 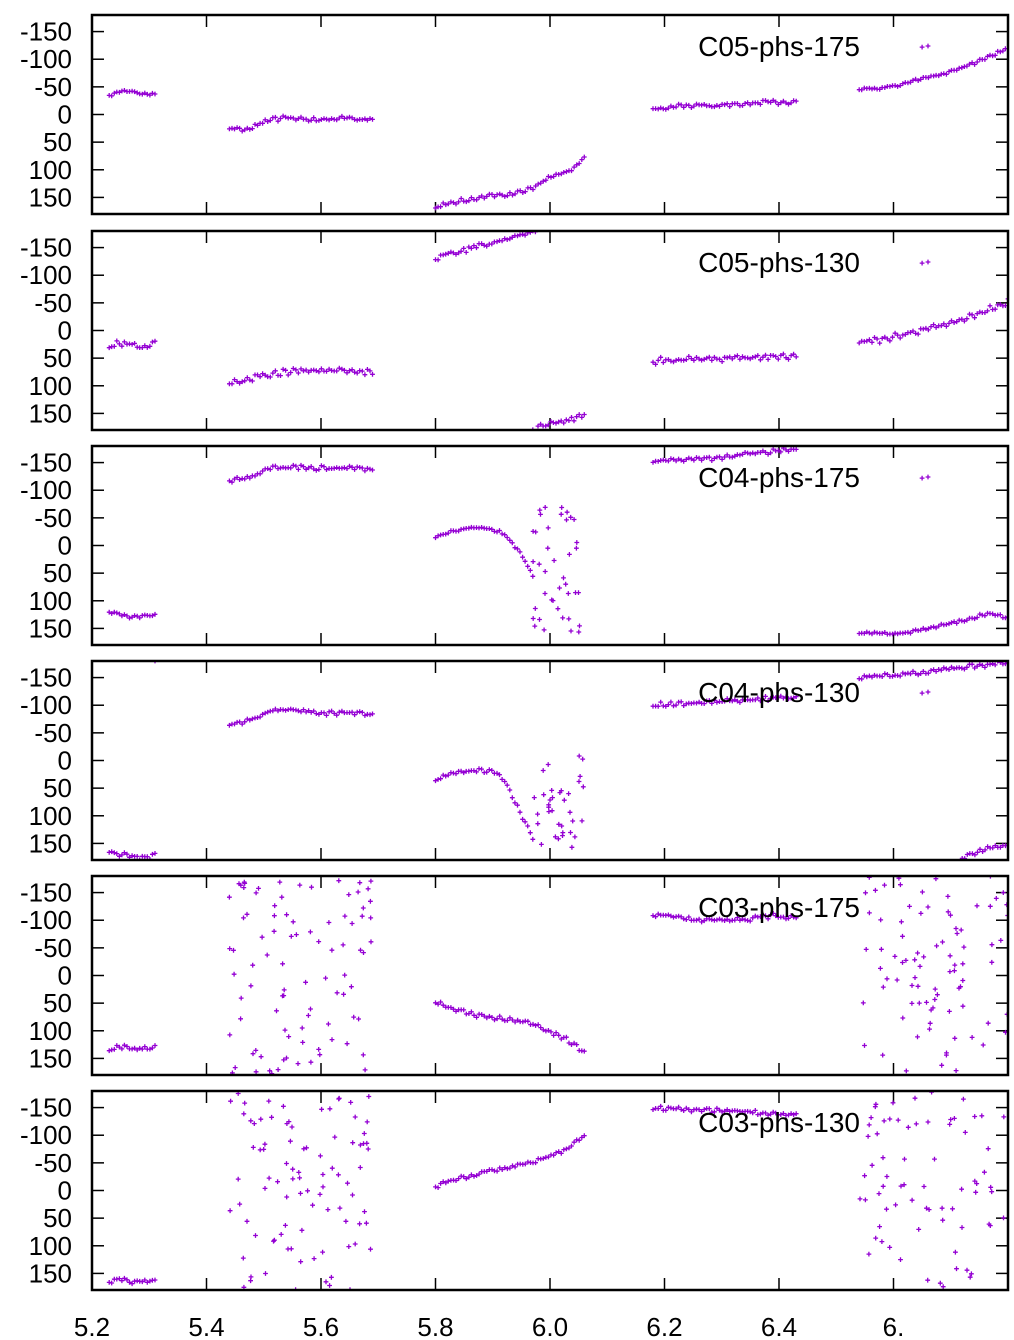 I want to click on panel-frame, so click(x=550, y=760).